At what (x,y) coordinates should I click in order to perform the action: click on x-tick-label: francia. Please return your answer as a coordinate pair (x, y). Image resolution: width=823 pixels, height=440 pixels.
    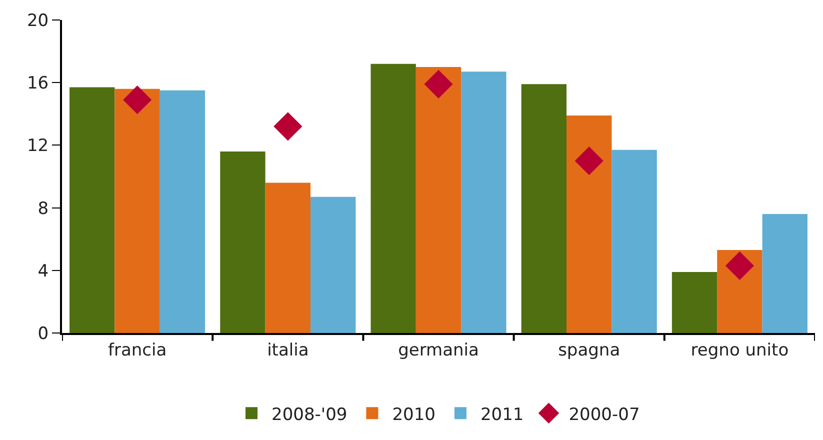
    Looking at the image, I should click on (137, 350).